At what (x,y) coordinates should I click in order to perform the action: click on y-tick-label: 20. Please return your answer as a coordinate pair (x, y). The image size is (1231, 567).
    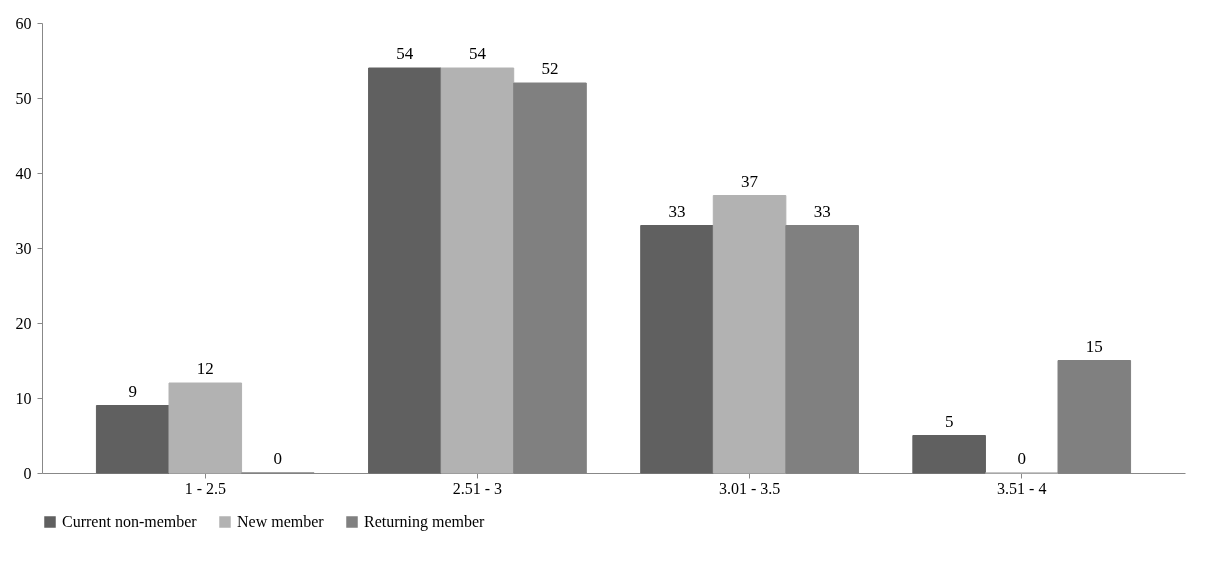
    Looking at the image, I should click on (23, 323).